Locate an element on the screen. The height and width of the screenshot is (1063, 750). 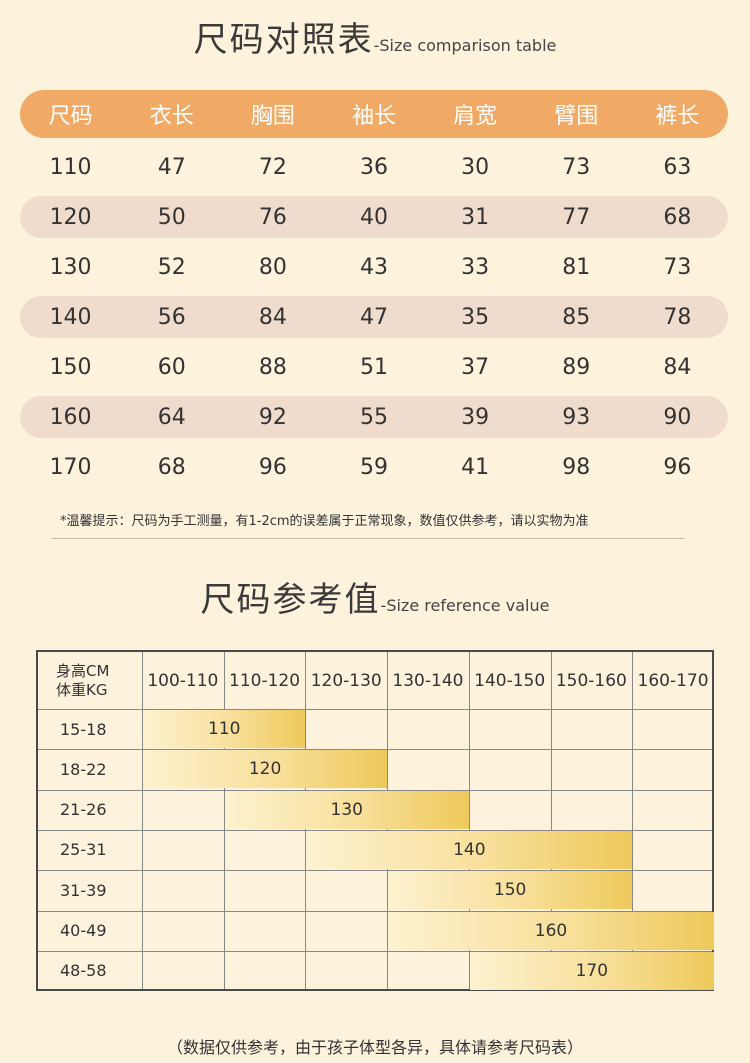
height-range-header: 150-160 is located at coordinates (591, 680).